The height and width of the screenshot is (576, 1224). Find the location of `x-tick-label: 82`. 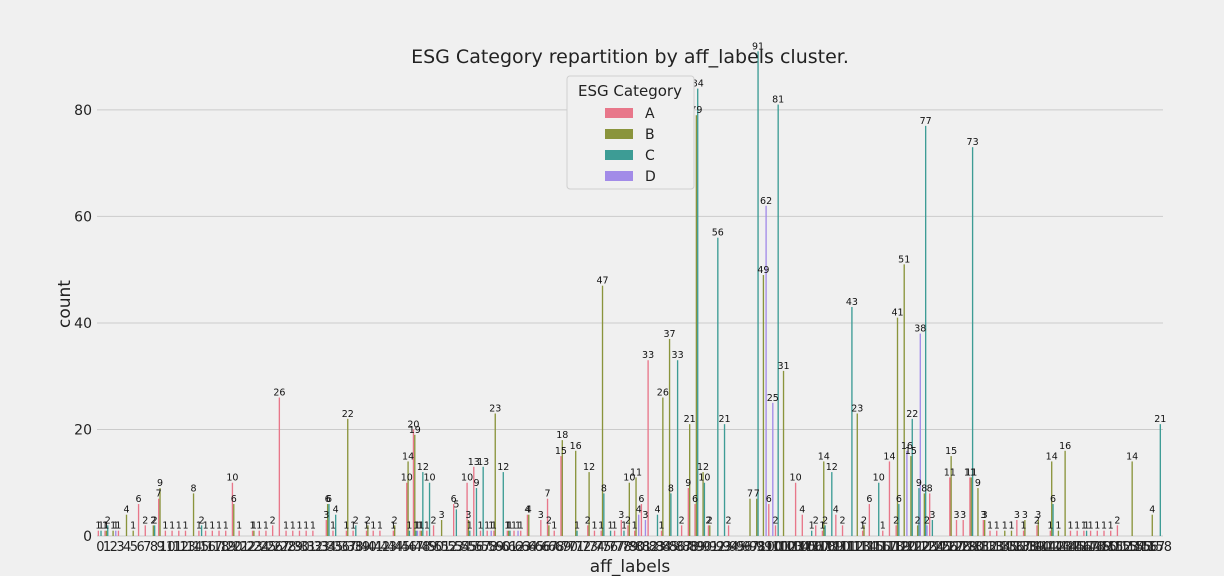

x-tick-label: 82 is located at coordinates (650, 547).